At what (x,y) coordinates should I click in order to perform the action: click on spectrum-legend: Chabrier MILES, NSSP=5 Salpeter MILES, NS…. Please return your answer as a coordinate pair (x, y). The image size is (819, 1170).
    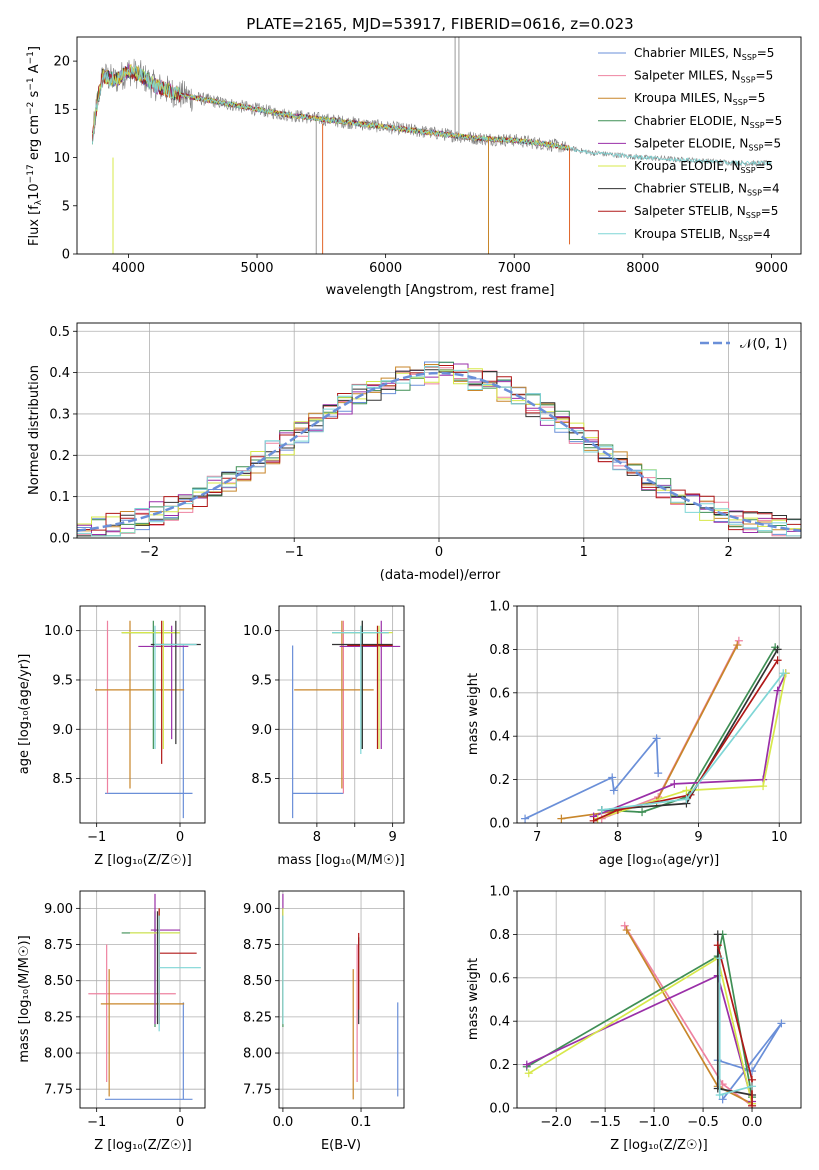
    Looking at the image, I should click on (690, 144).